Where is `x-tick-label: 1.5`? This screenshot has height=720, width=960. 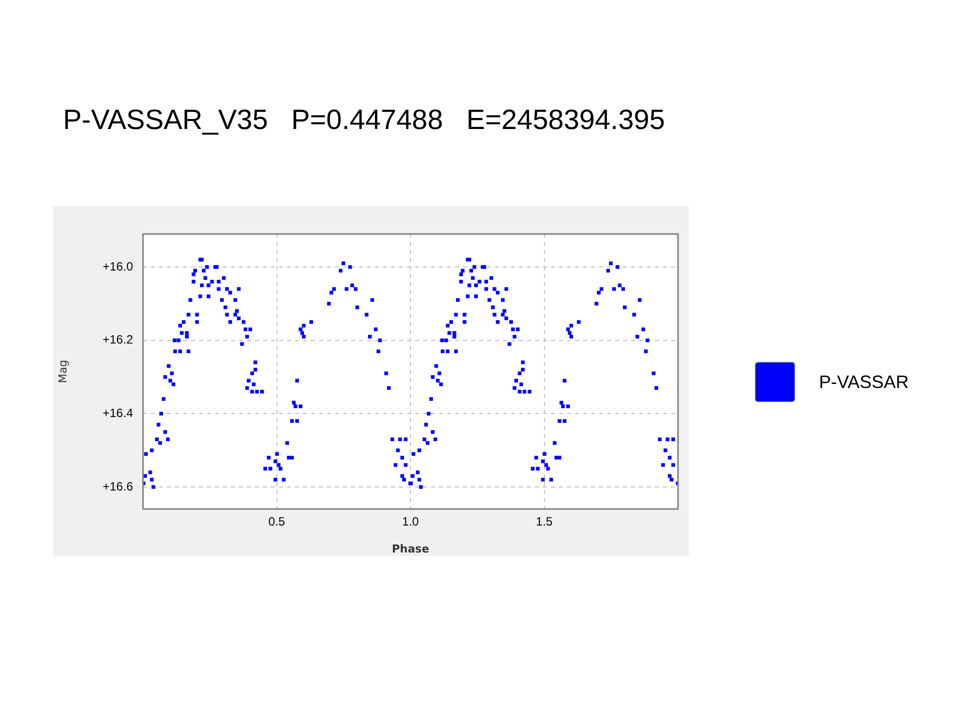 x-tick-label: 1.5 is located at coordinates (544, 521).